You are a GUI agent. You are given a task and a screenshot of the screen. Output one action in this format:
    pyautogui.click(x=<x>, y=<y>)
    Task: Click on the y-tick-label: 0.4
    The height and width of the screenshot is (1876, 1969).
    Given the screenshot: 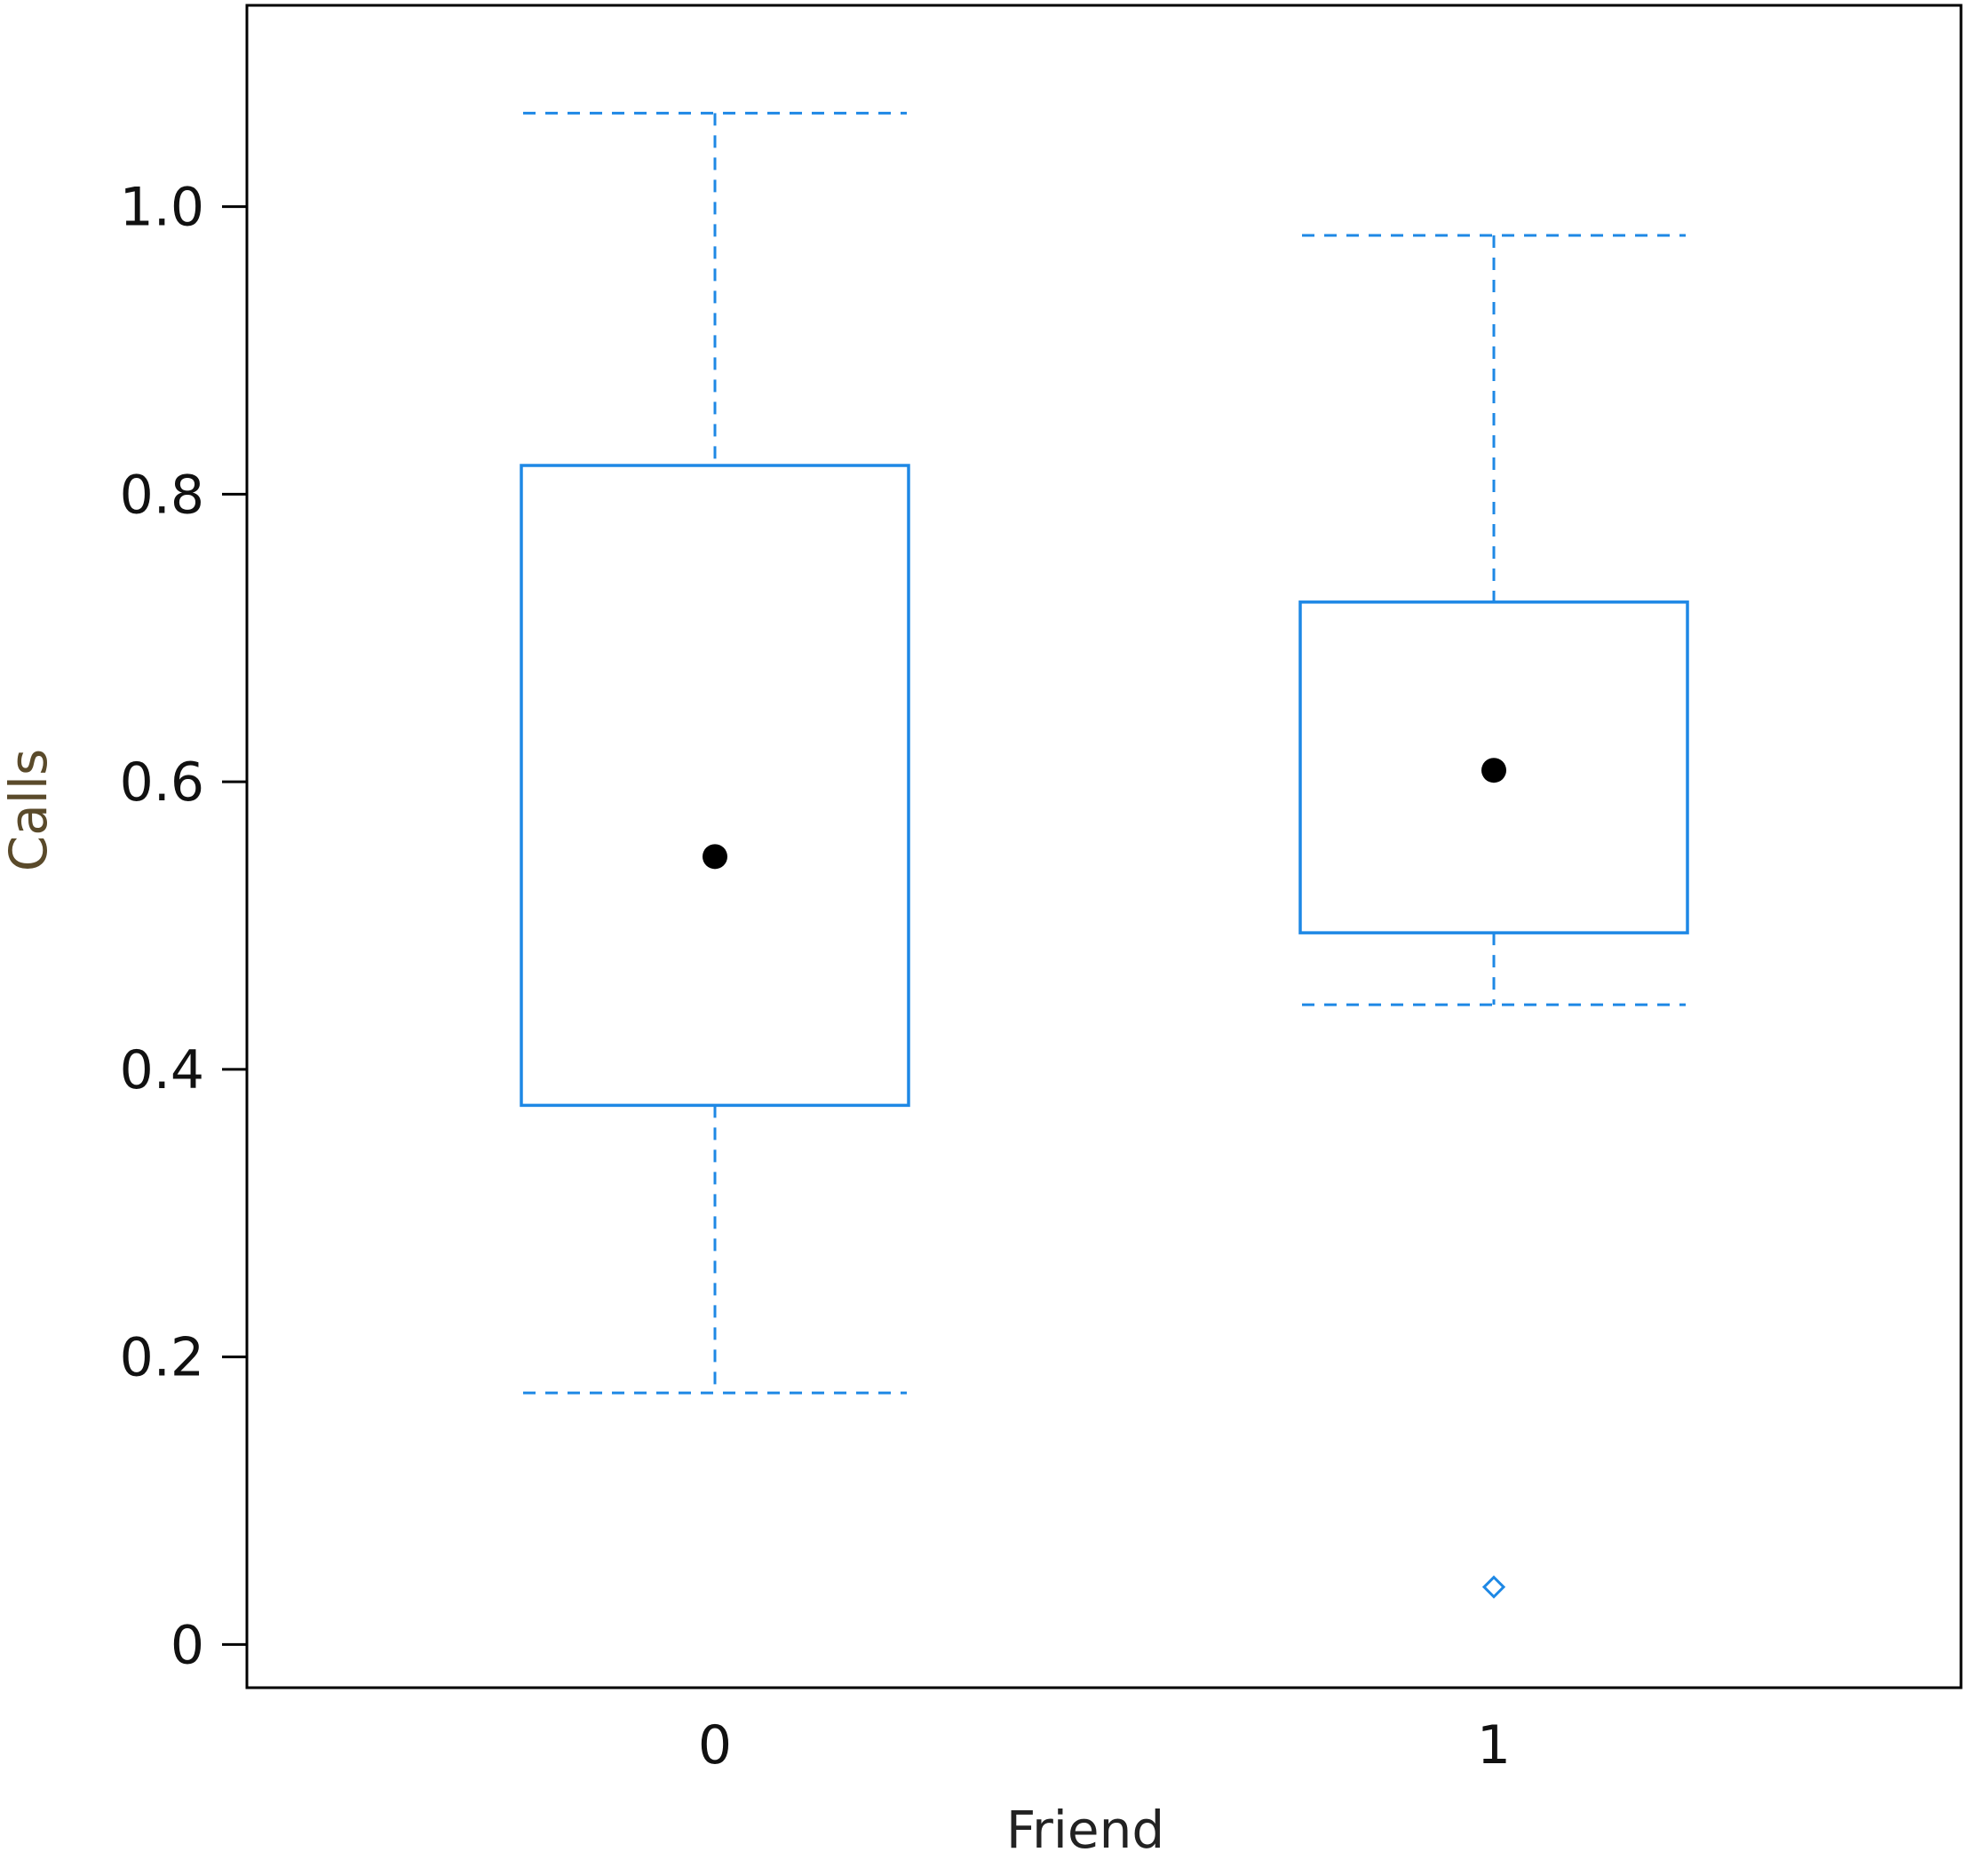 What is the action you would take?
    pyautogui.click(x=162, y=1070)
    